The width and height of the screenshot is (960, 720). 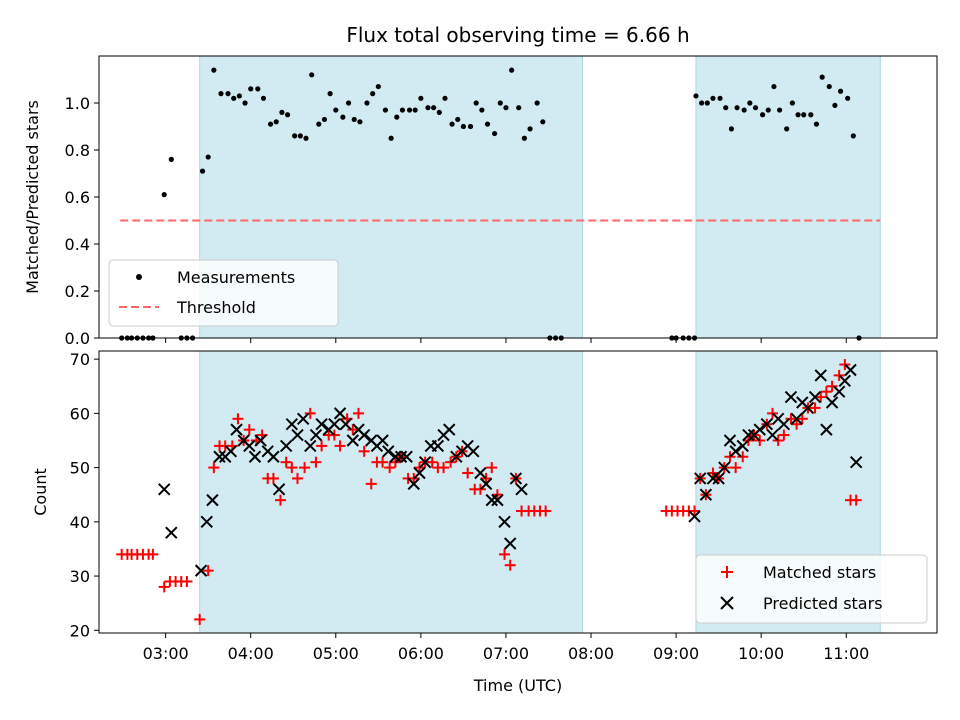 I want to click on legend-measurement-marker, so click(x=139, y=277).